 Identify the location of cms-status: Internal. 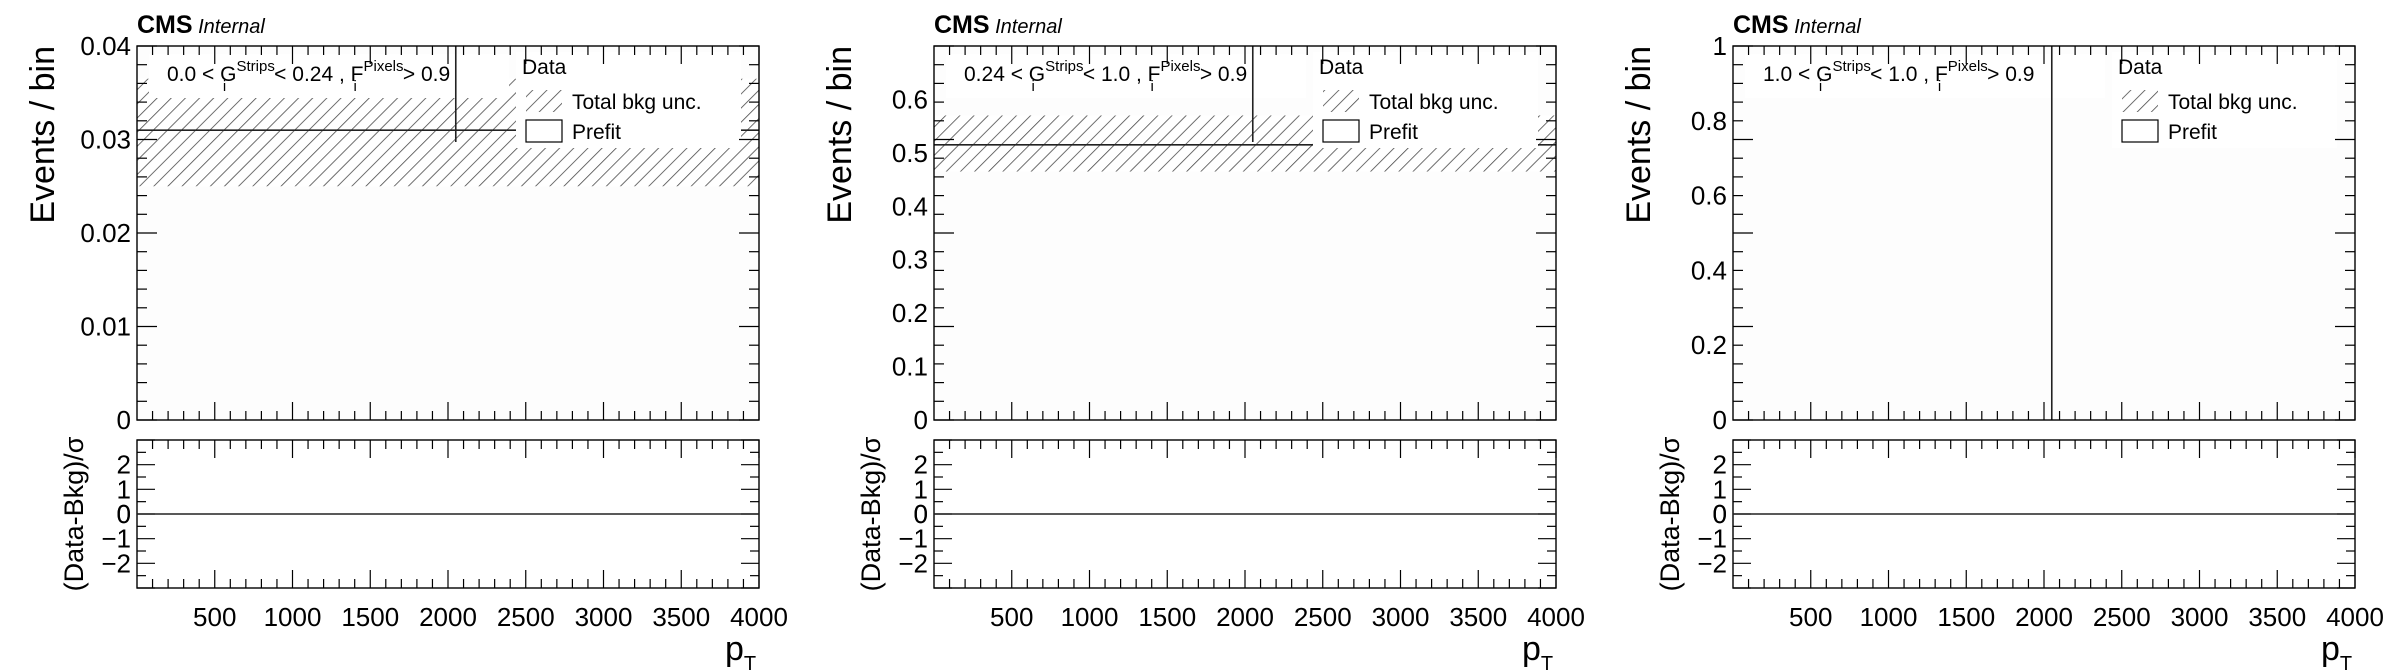
(1825, 27).